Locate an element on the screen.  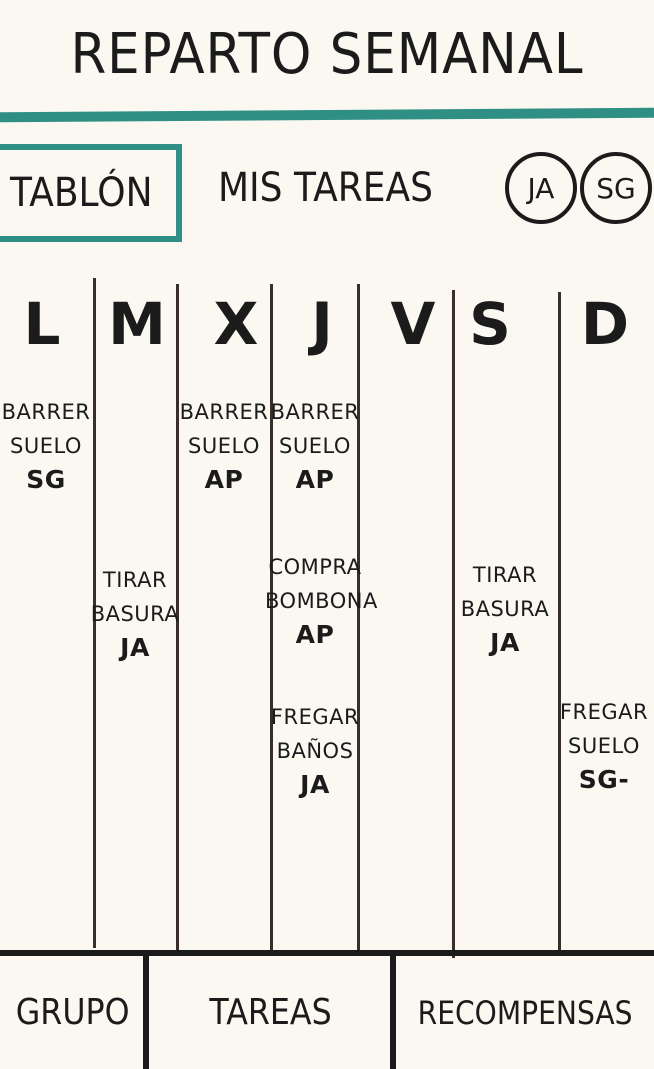
task-name-line2: BOMBONA is located at coordinates (321, 601).